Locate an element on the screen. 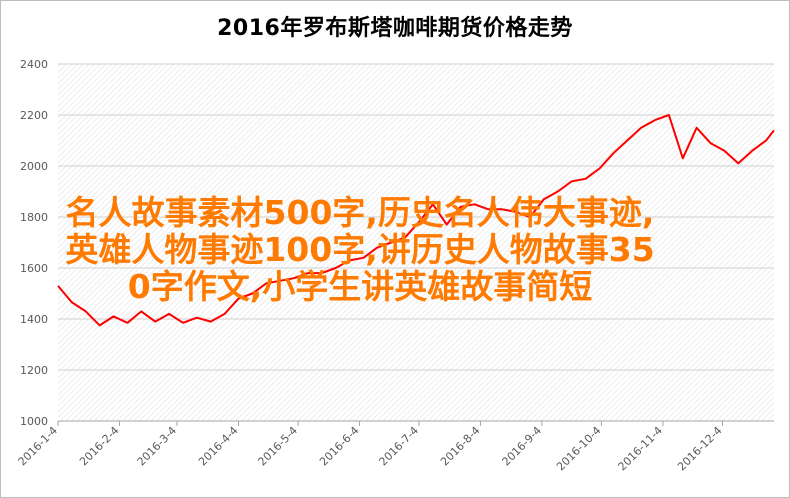 This screenshot has height=498, width=790. x-tick-label: 2016-9-4 is located at coordinates (522, 446).